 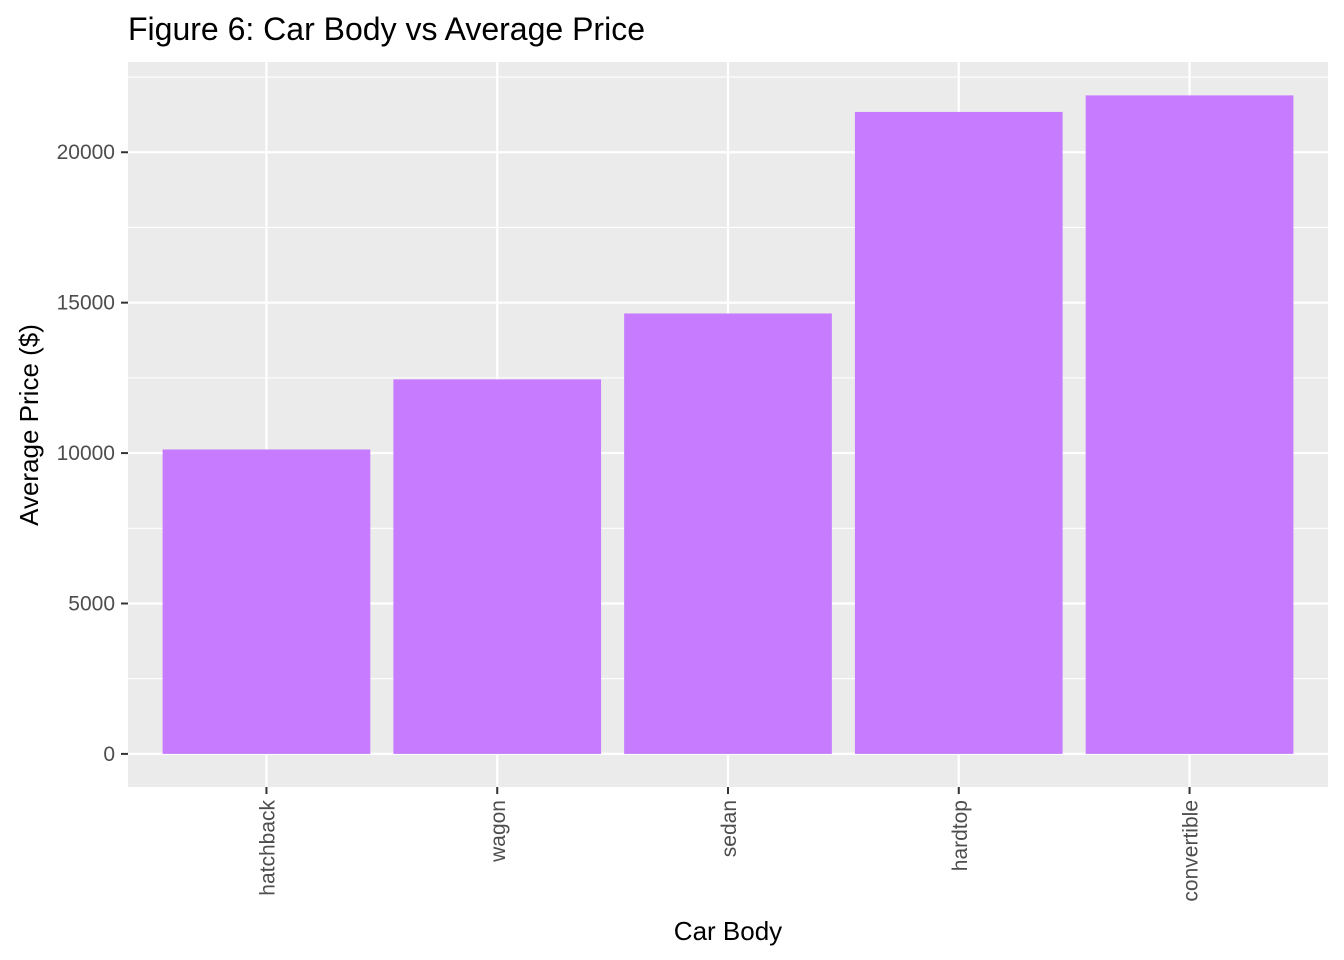 I want to click on y-tick-label: 15000, so click(x=86, y=303).